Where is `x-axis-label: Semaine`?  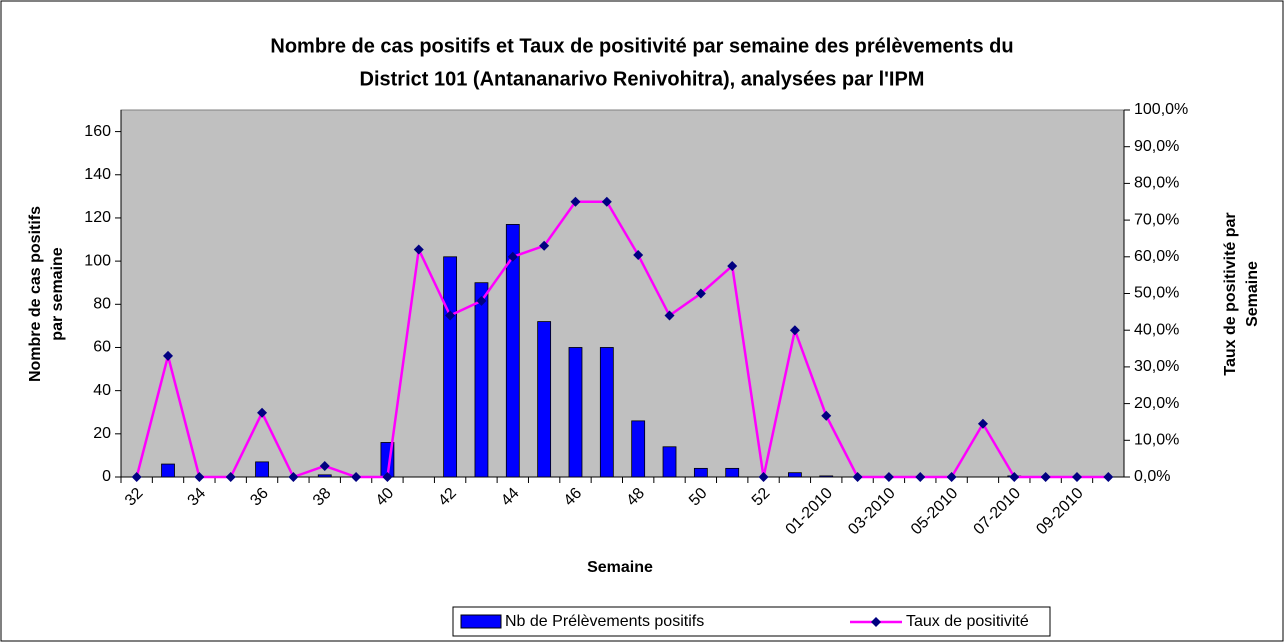 x-axis-label: Semaine is located at coordinates (620, 567).